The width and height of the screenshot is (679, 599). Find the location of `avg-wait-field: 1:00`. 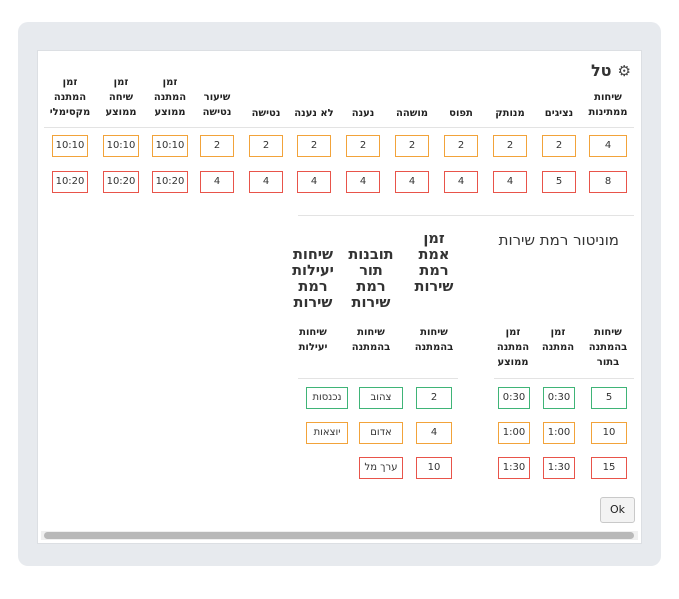

avg-wait-field: 1:00 is located at coordinates (514, 433).